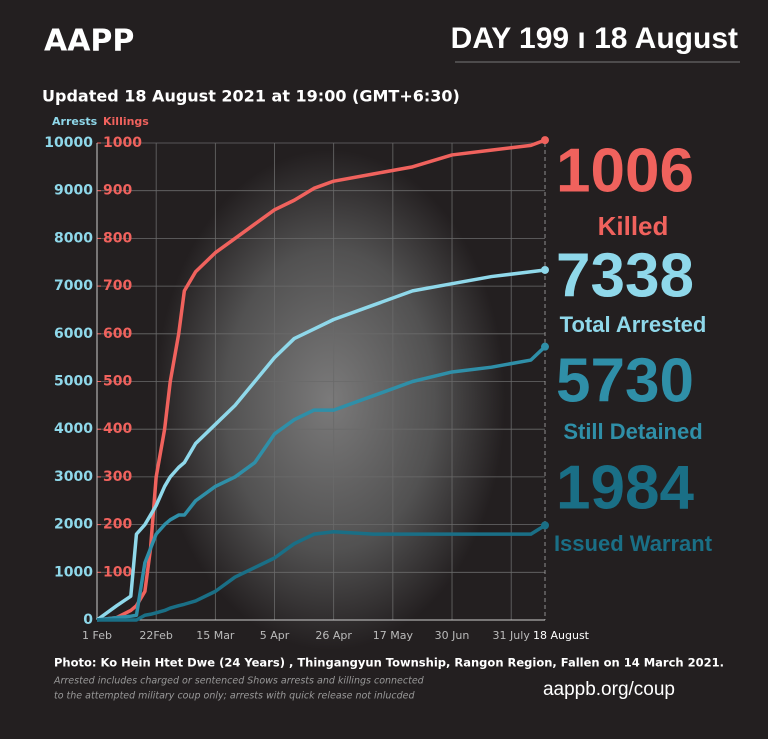  I want to click on y-tick-label: 9000, so click(73, 191).